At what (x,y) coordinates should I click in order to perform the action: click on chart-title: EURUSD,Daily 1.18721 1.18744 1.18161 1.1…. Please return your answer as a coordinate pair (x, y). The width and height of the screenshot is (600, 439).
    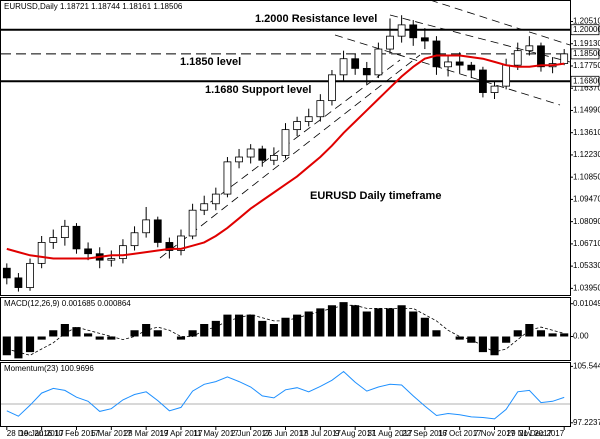
    Looking at the image, I should click on (93, 6).